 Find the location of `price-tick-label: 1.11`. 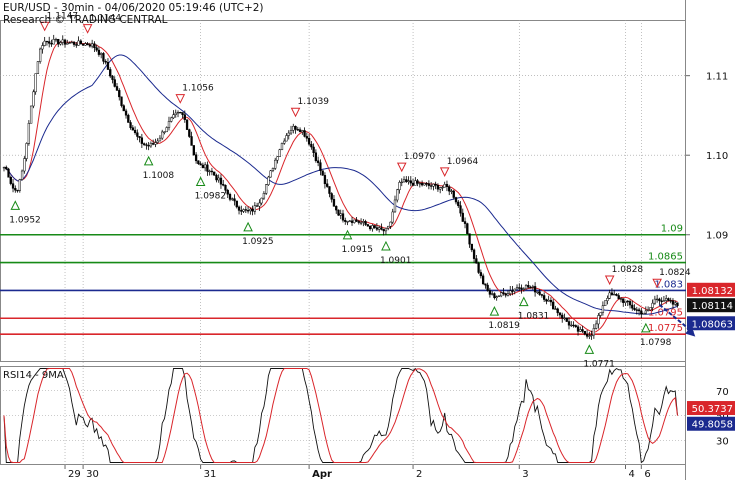

price-tick-label: 1.11 is located at coordinates (717, 77).